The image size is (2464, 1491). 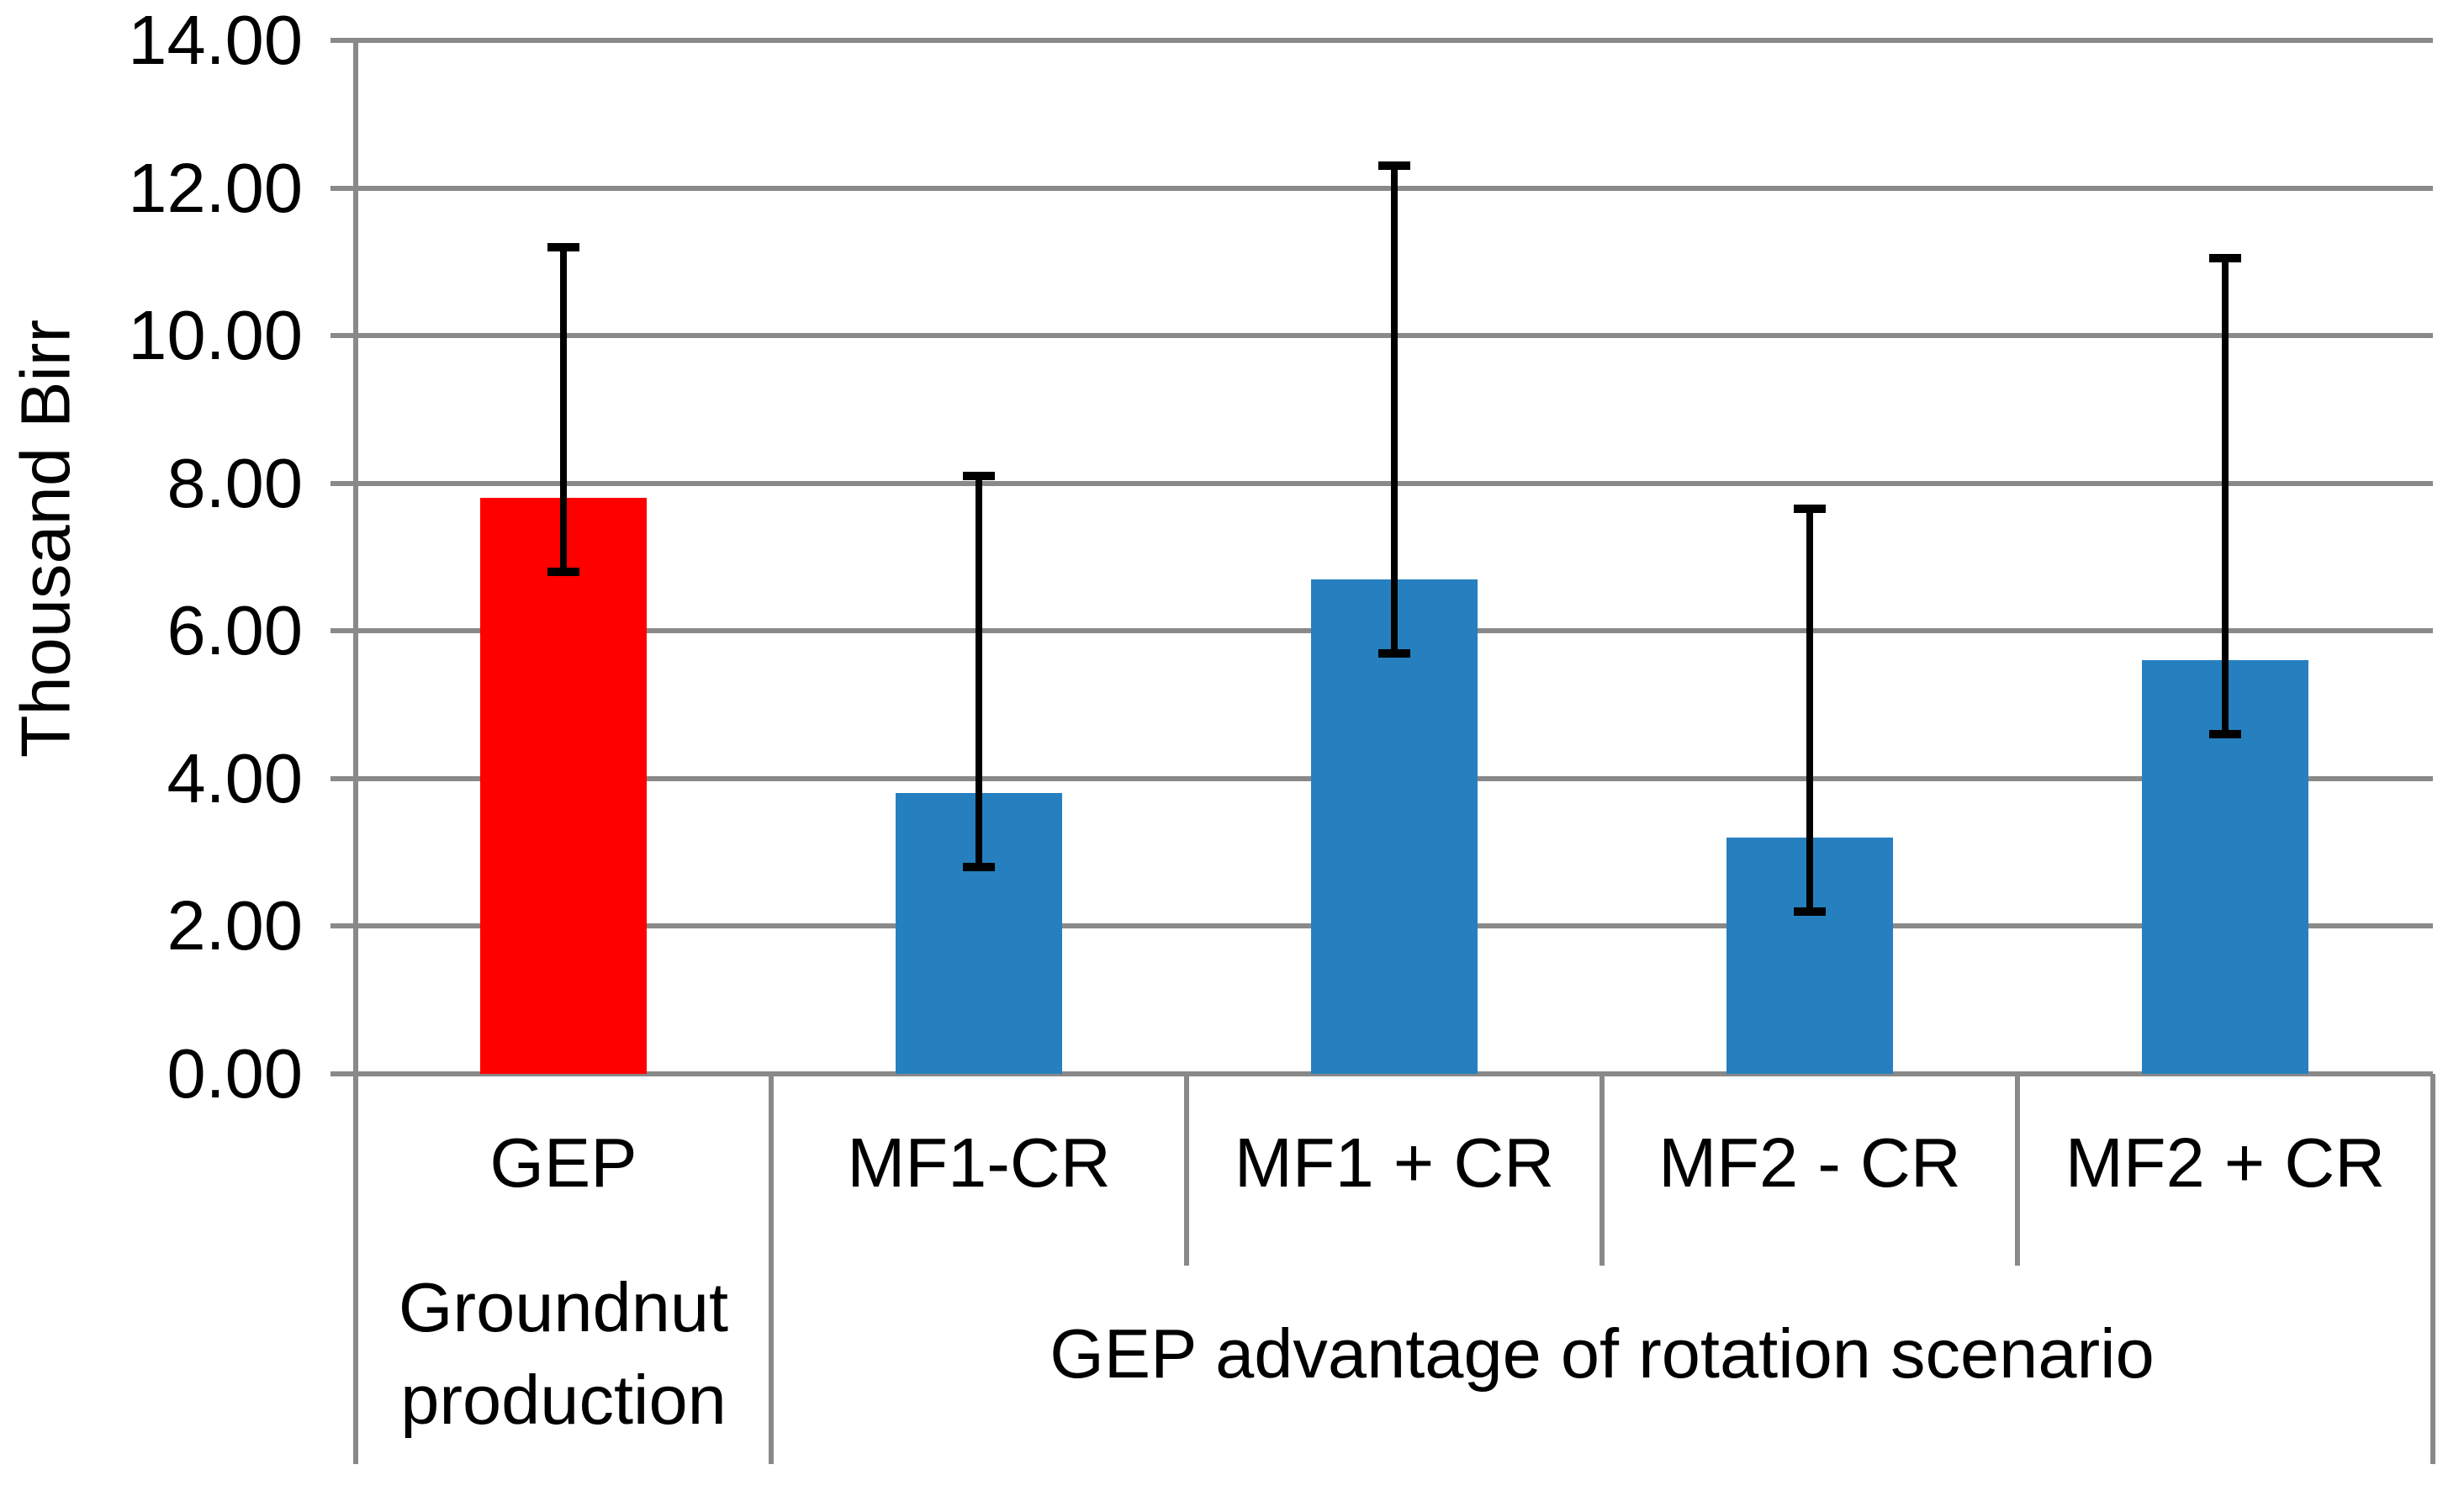 What do you see at coordinates (215, 335) in the screenshot?
I see `y-tick-label-10: 10.00` at bounding box center [215, 335].